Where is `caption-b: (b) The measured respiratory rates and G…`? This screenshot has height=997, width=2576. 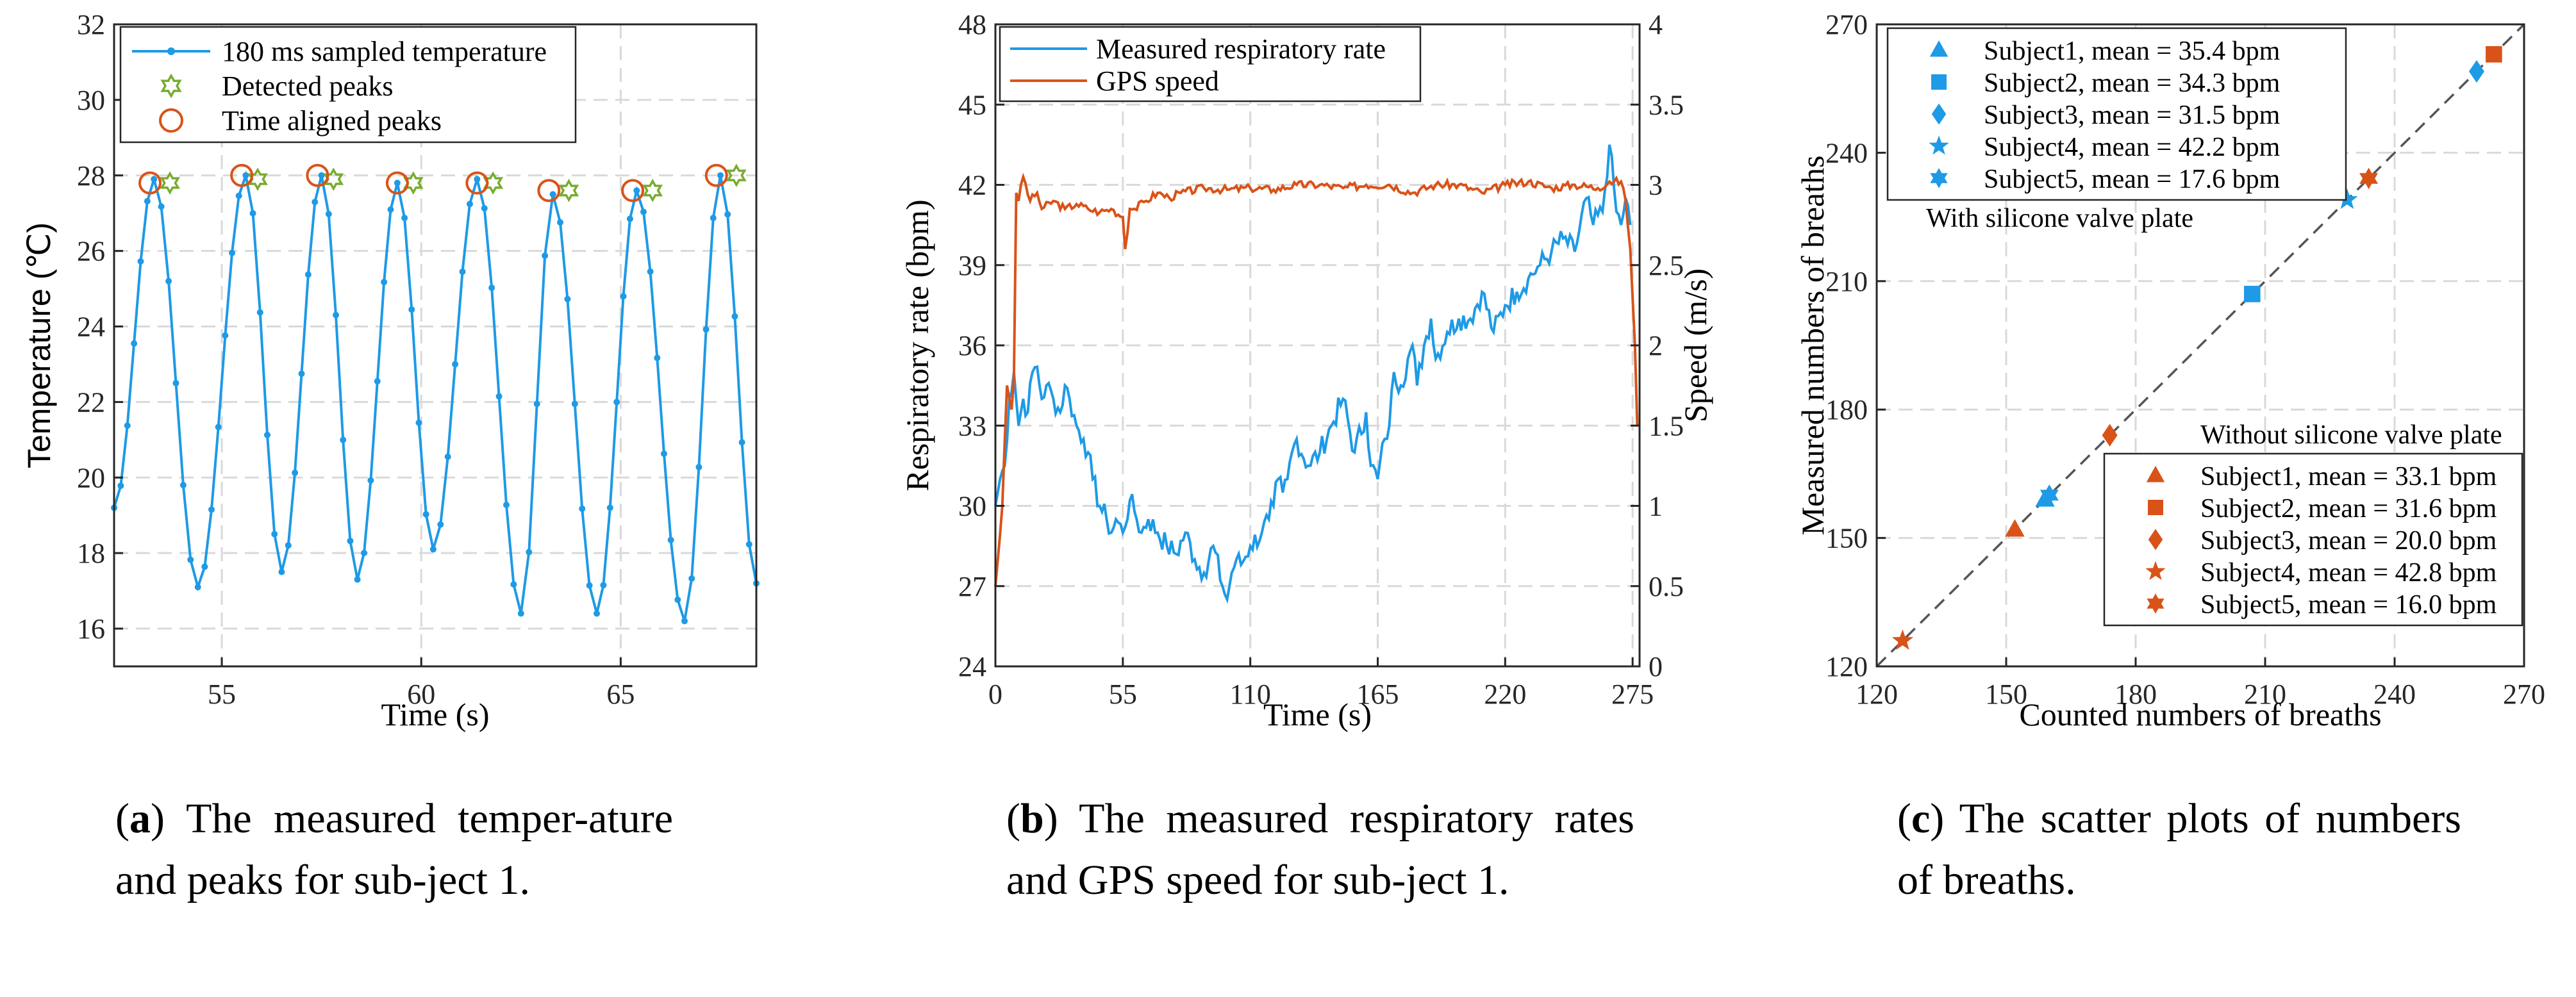 caption-b: (b) The measured respiratory rates and G… is located at coordinates (1320, 849).